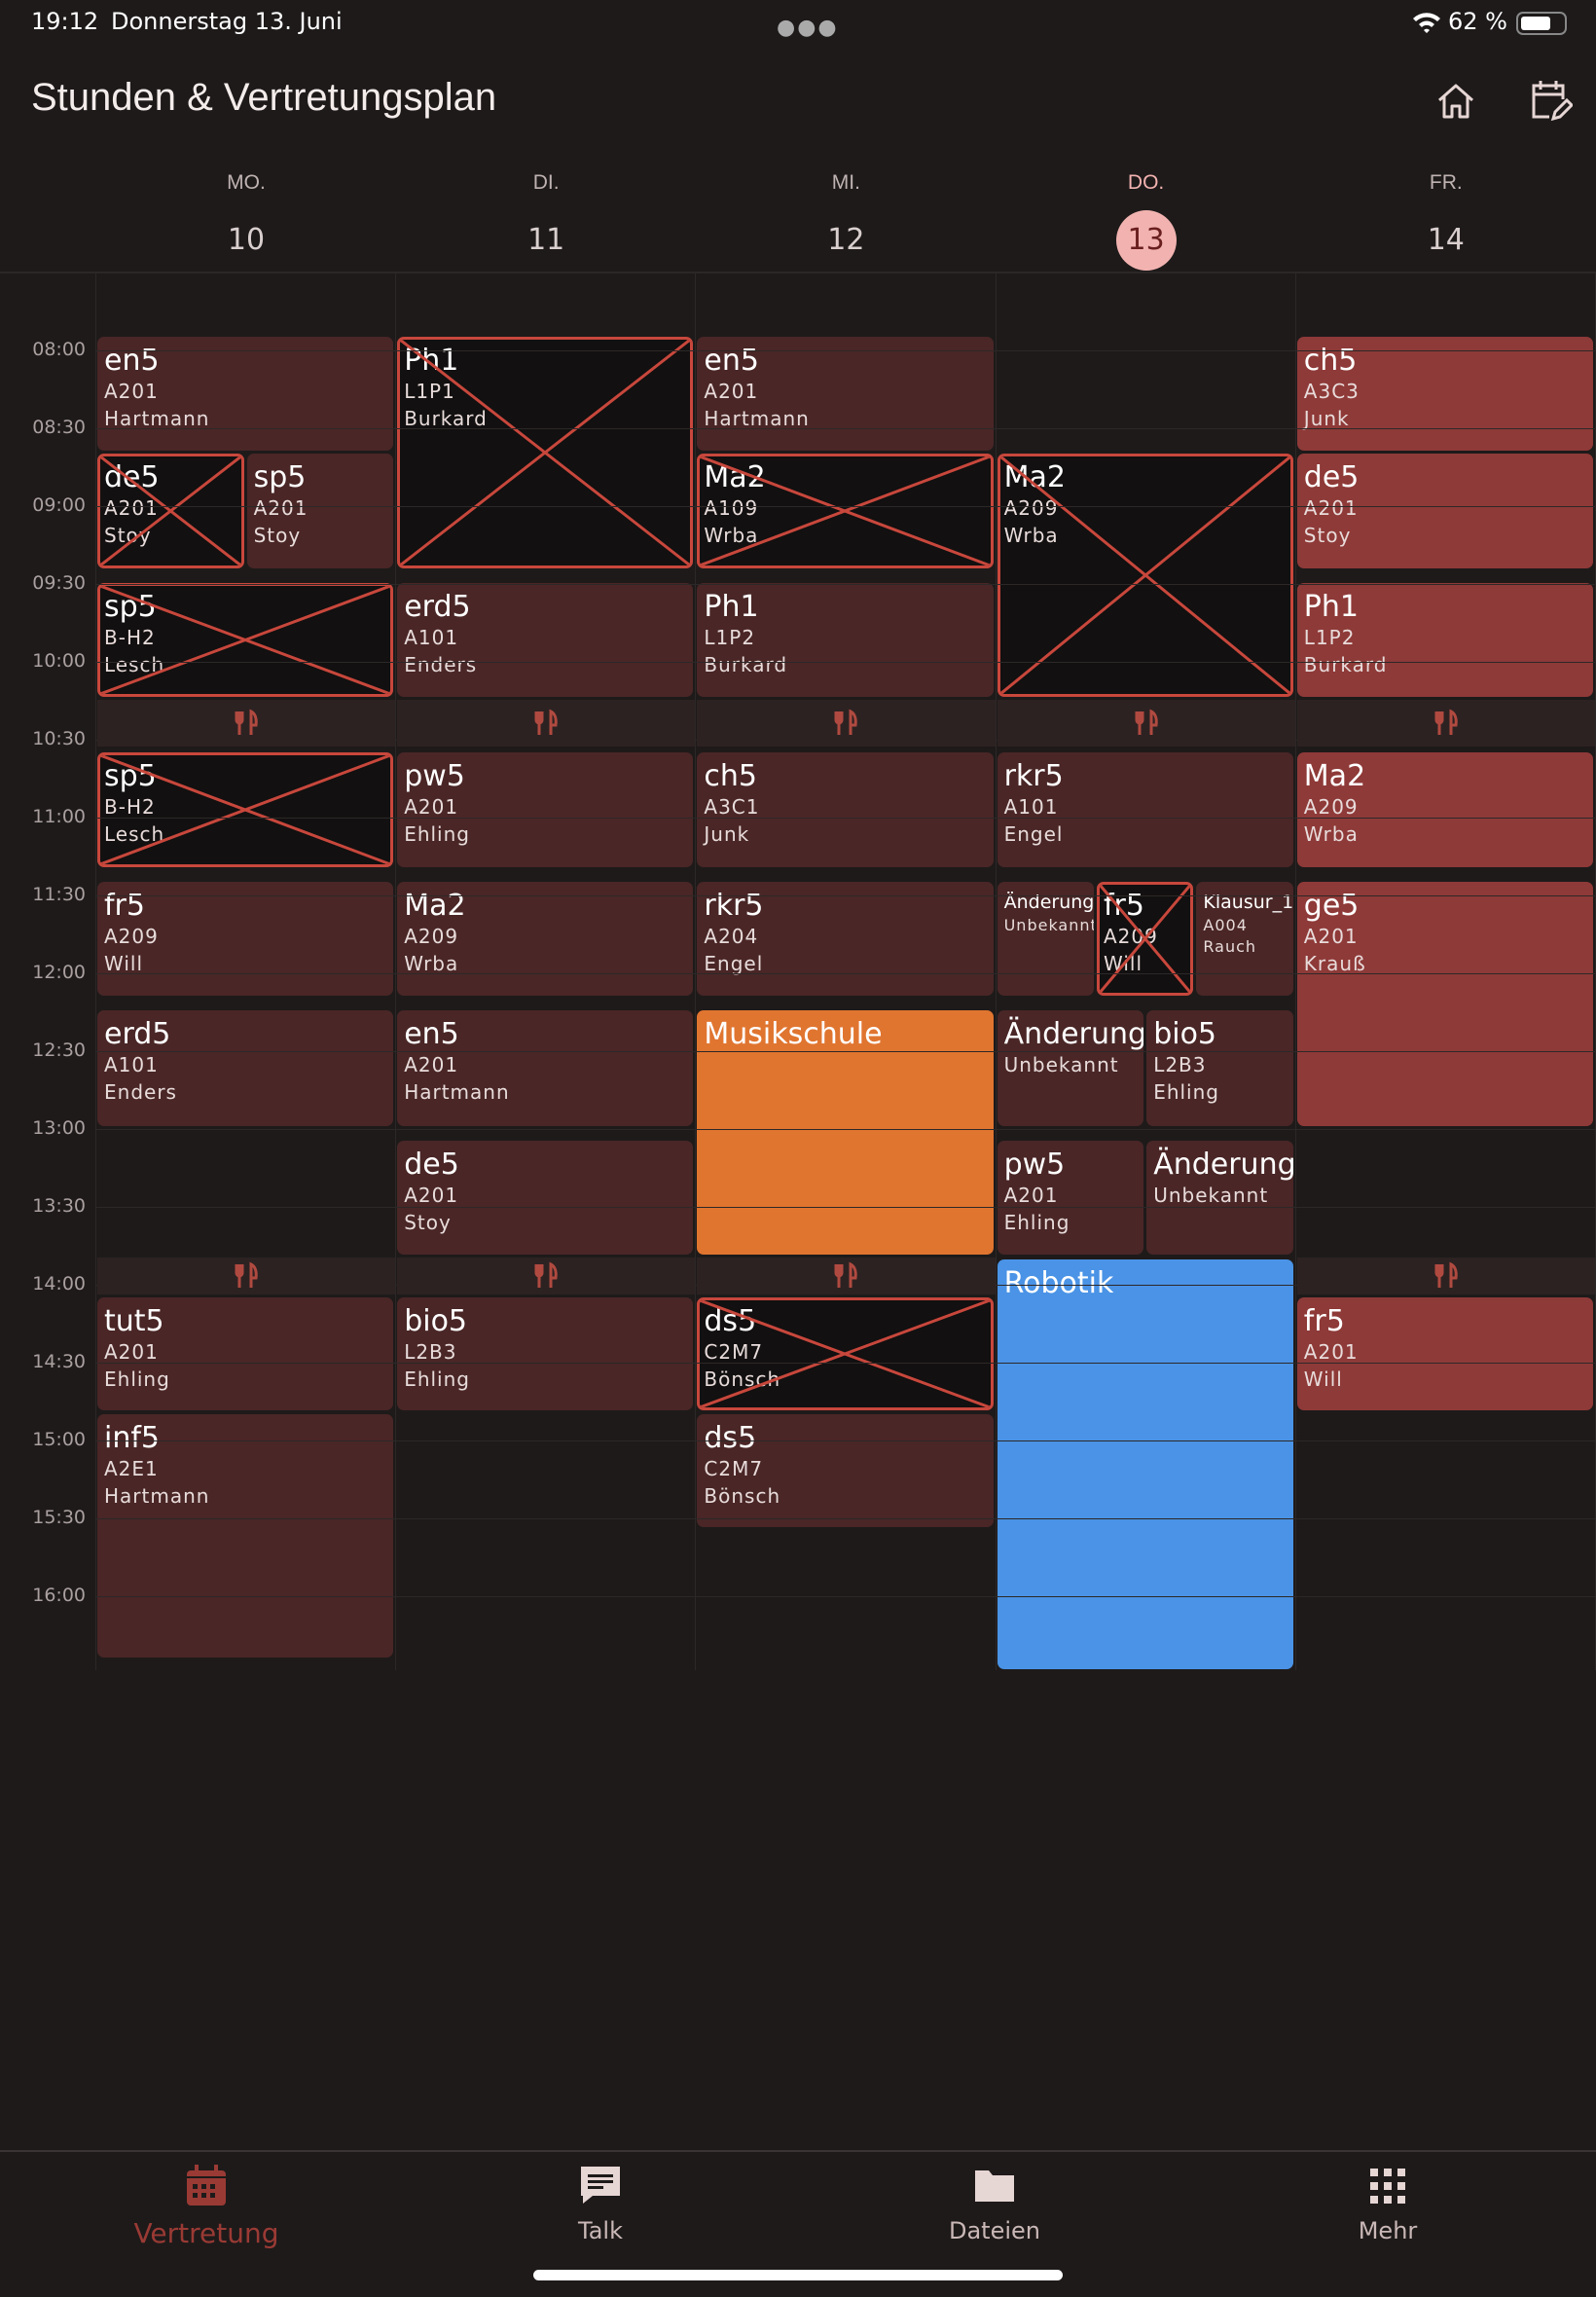 This screenshot has height=2297, width=1596. What do you see at coordinates (59, 1595) in the screenshot?
I see `time-label: 16:00` at bounding box center [59, 1595].